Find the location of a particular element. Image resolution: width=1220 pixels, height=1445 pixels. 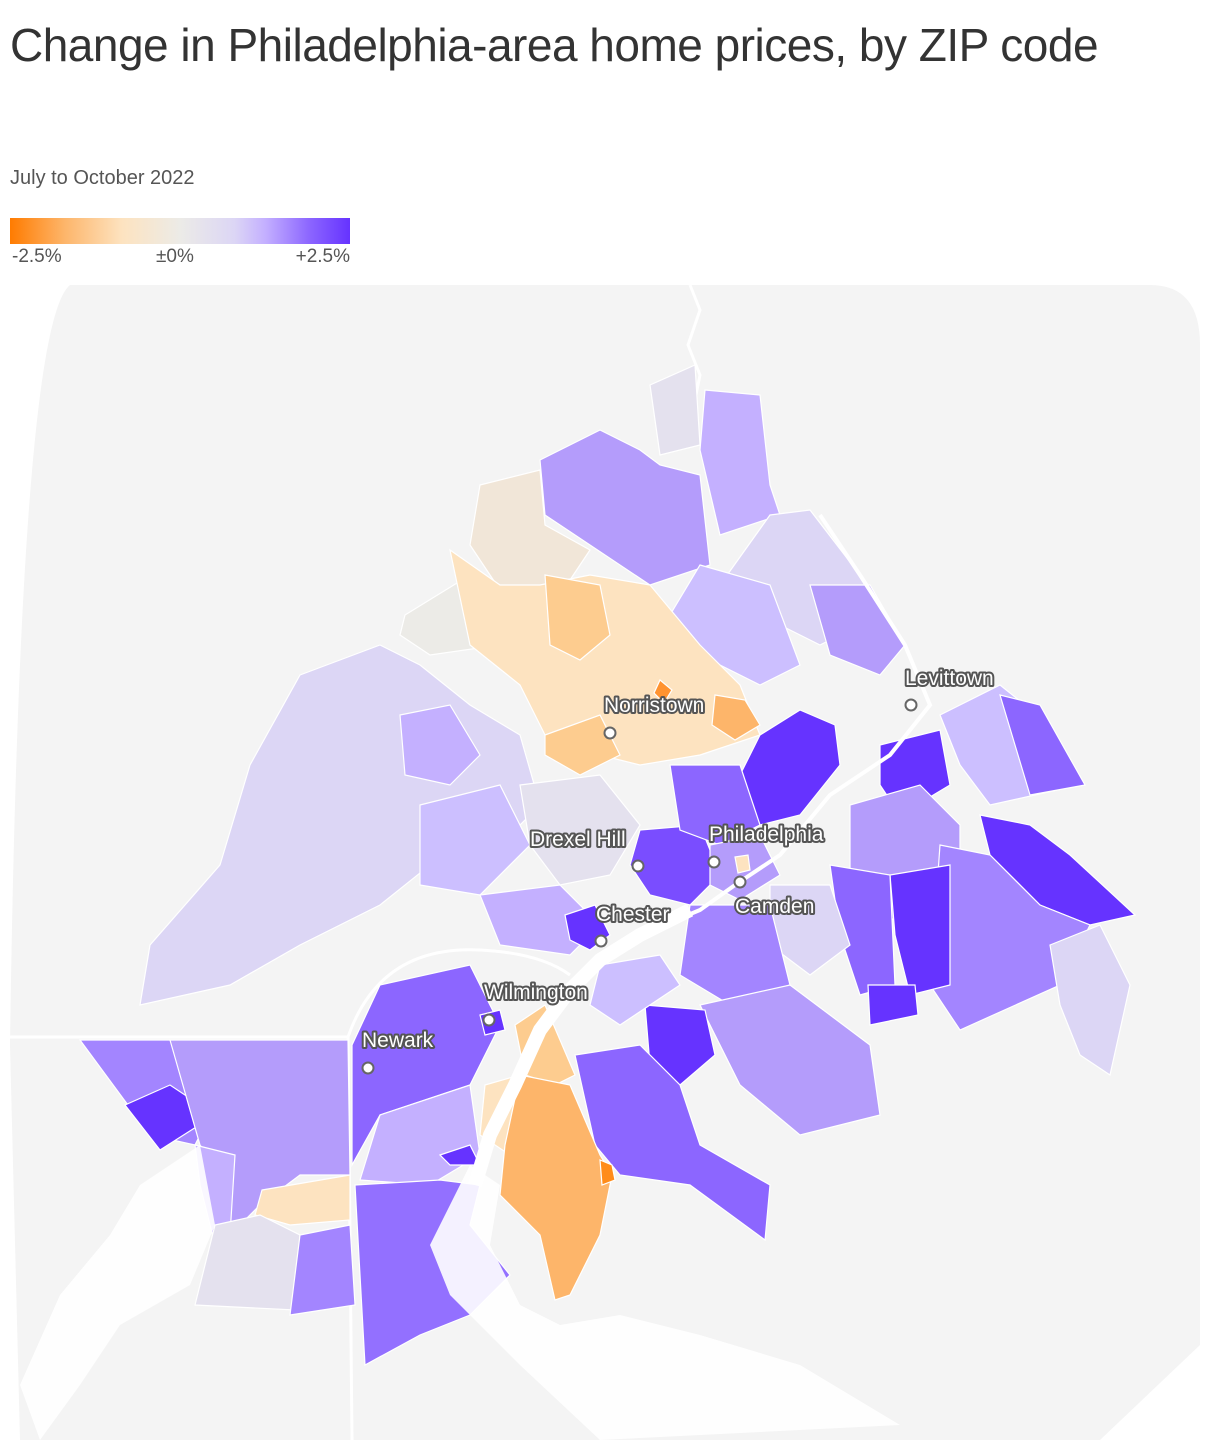

city-marker-camden: Camden is located at coordinates (774, 897).